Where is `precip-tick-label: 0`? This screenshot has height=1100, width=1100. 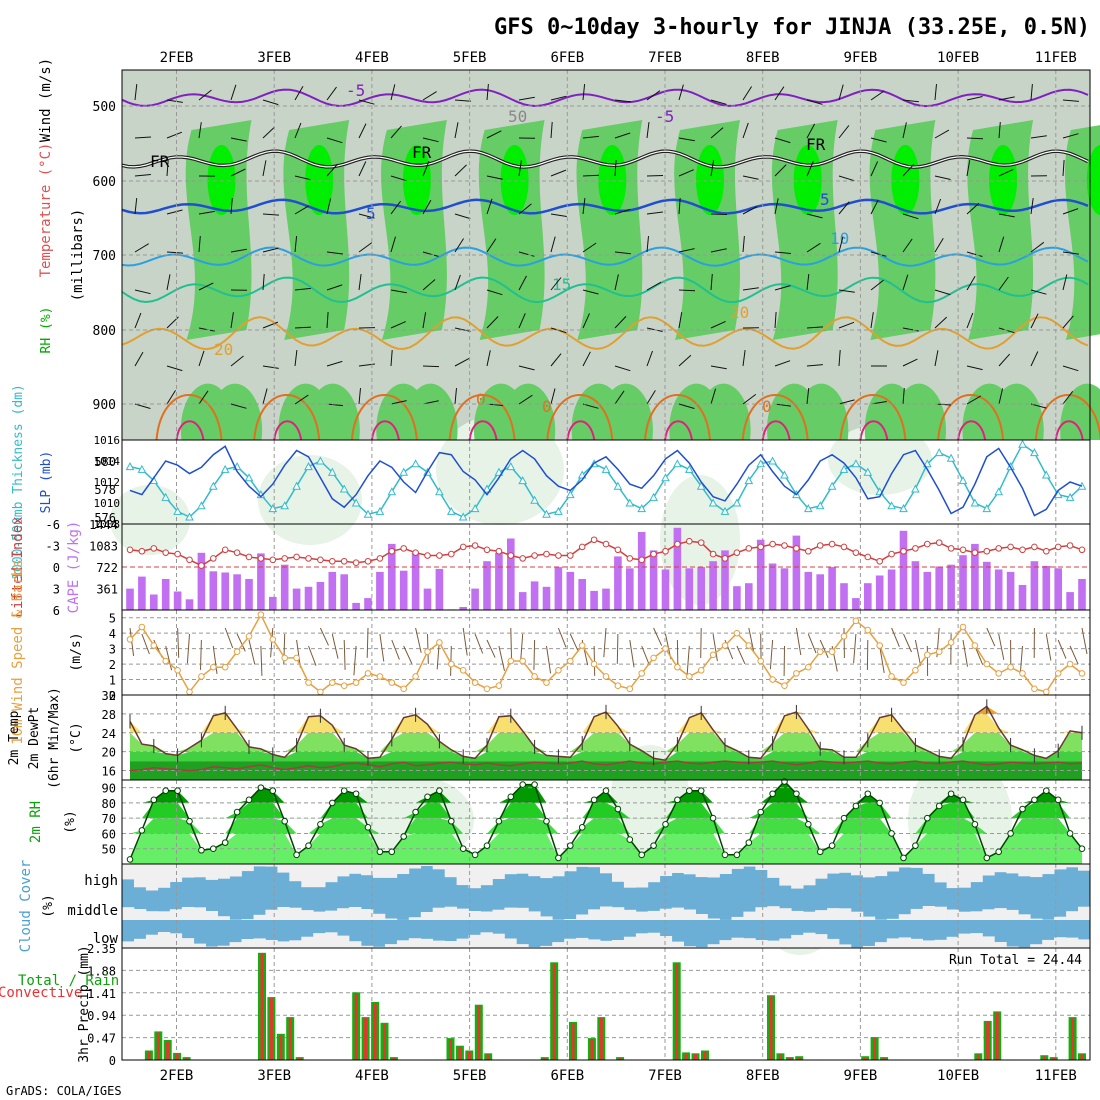 precip-tick-label: 0 is located at coordinates (112, 1061).